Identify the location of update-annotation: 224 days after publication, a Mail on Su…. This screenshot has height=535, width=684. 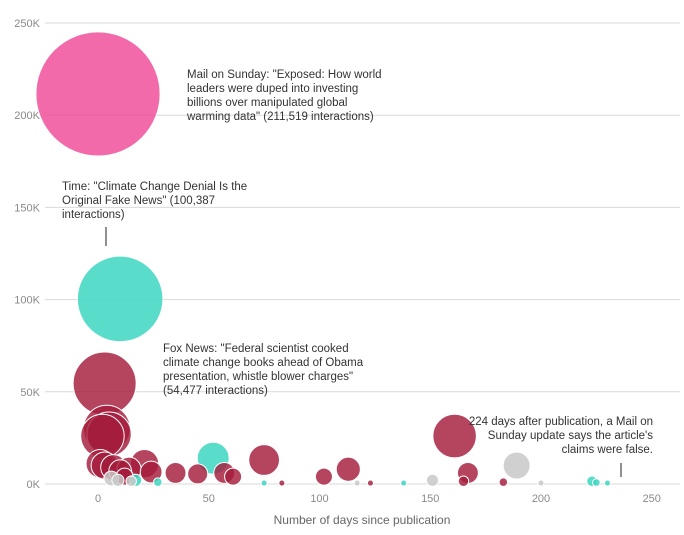
(560, 436).